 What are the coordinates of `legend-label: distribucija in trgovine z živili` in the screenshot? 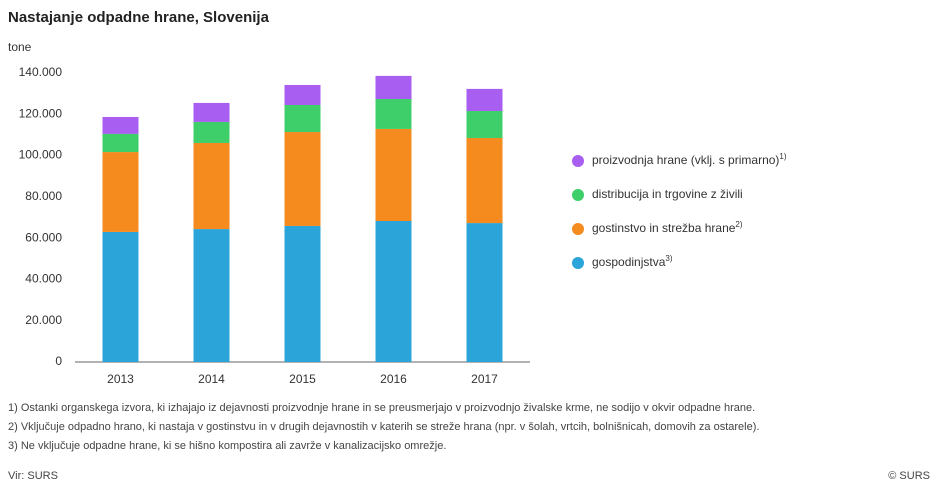 It's located at (667, 194).